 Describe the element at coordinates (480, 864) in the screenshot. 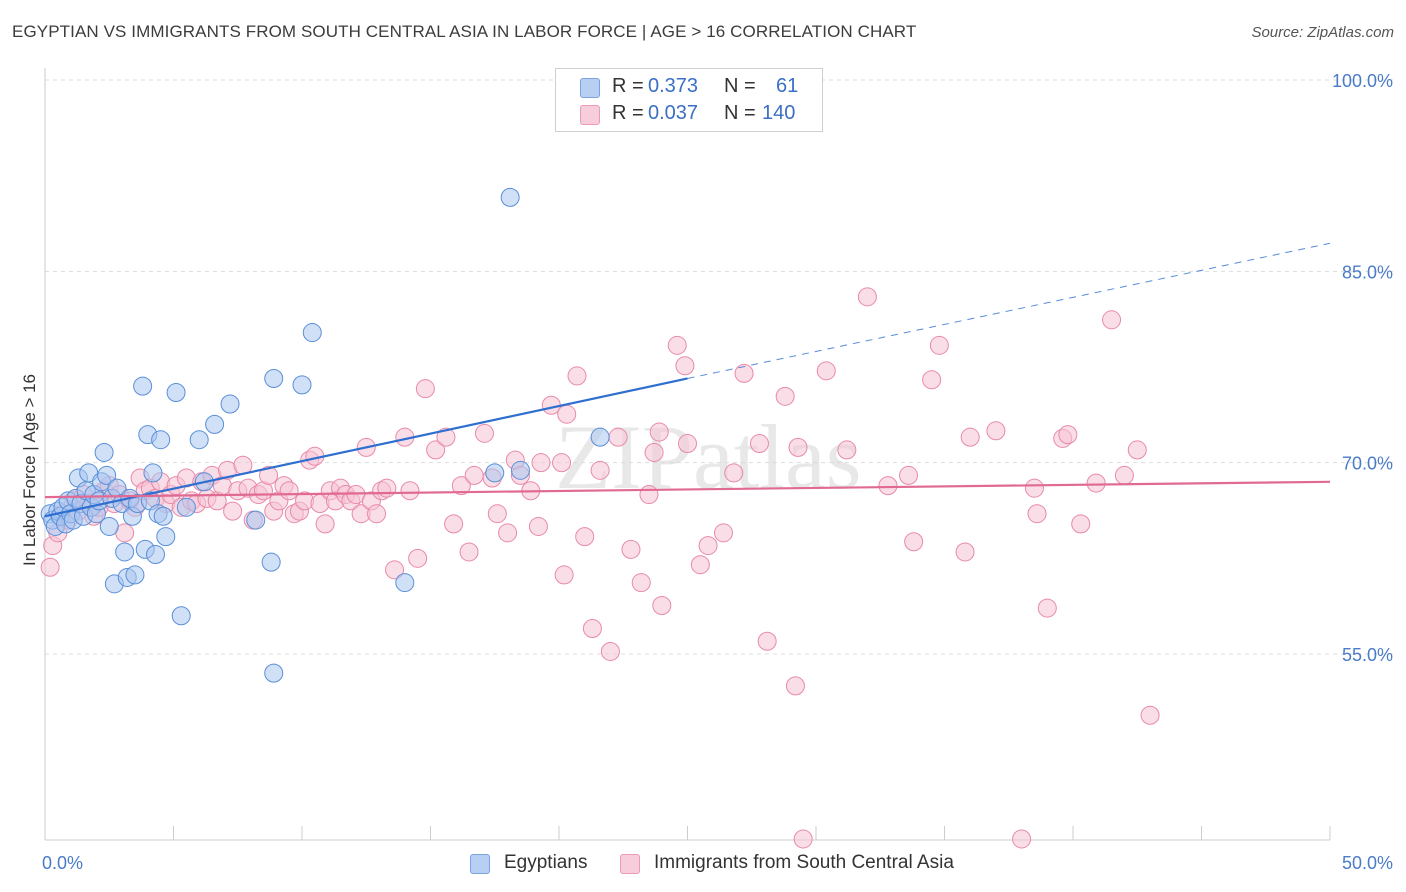

I see `bottom-legend-swatch-blue` at that location.